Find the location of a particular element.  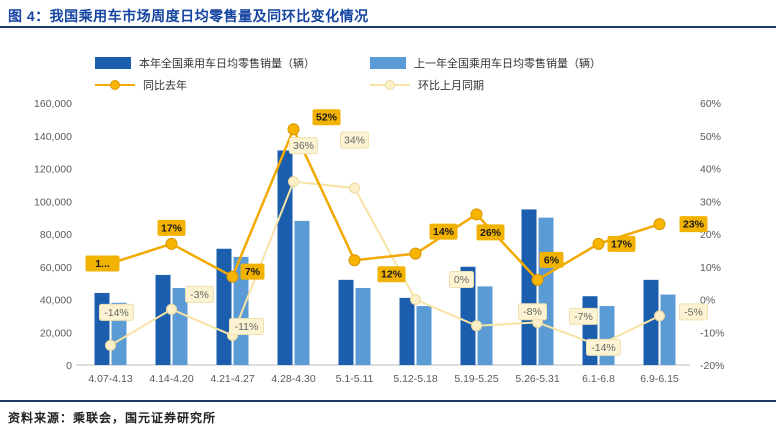

yoy-data-label-text: 52% is located at coordinates (327, 118).